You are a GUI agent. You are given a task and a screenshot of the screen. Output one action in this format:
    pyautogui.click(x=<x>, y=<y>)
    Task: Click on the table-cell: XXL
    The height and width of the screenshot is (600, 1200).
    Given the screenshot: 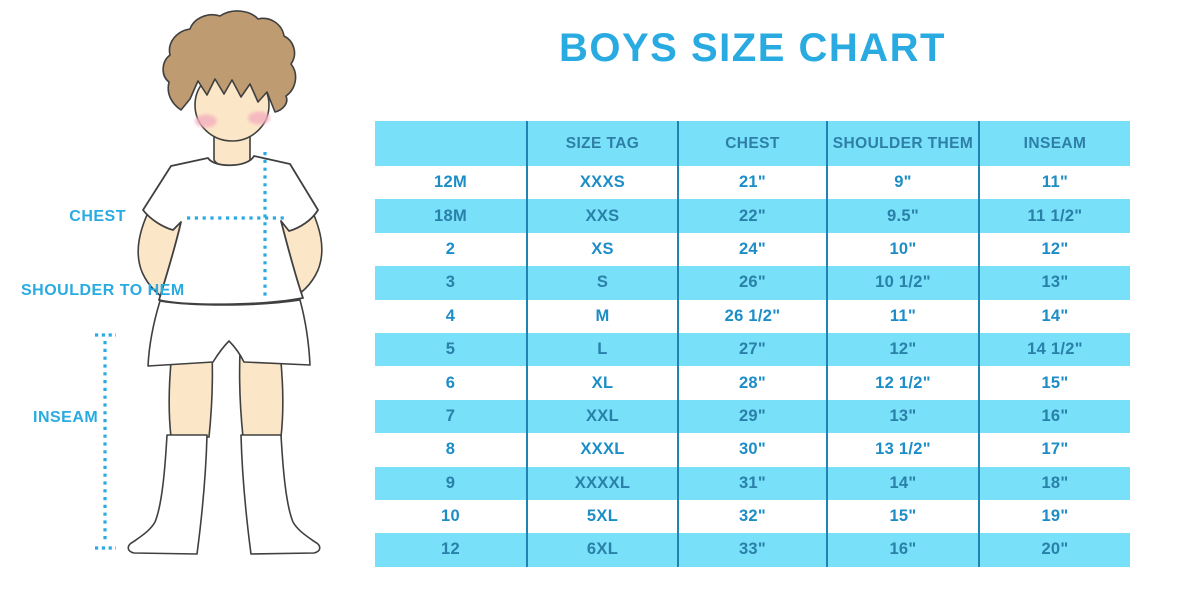 What is the action you would take?
    pyautogui.click(x=602, y=416)
    